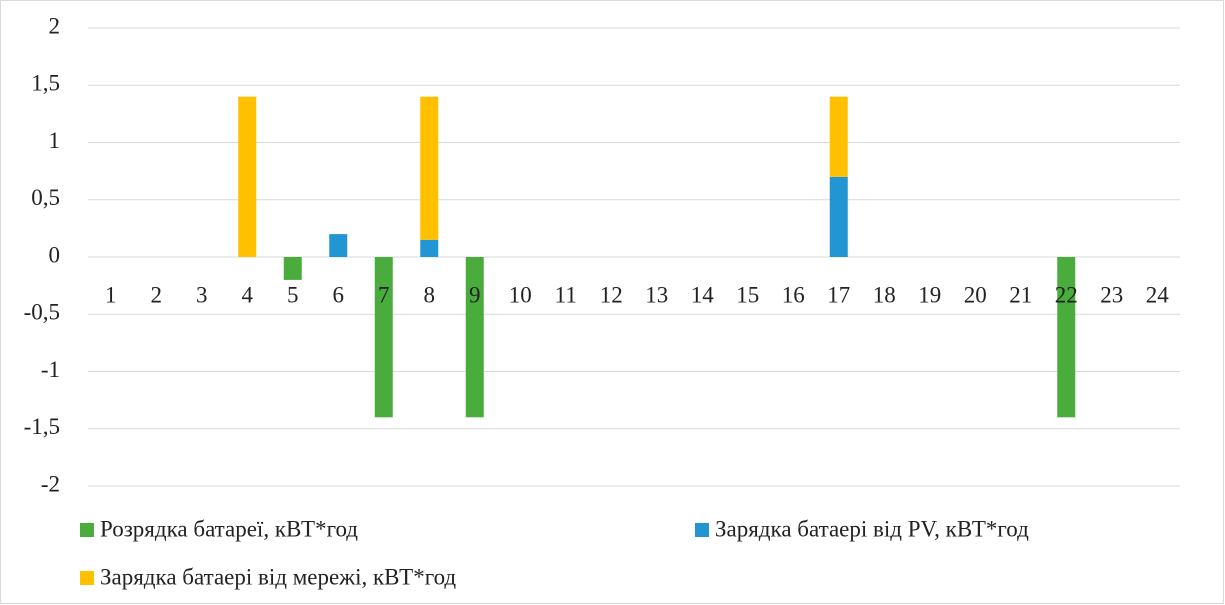  Describe the element at coordinates (793, 294) in the screenshot. I see `x-tick-label: 16` at that location.